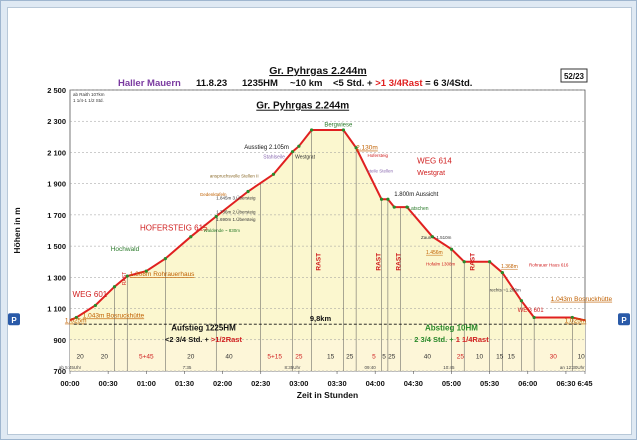 Image resolution: width=637 pixels, height=440 pixels. Describe the element at coordinates (203, 339) in the screenshot. I see `ascent-time: <2 3/4 Std. + >1/2Rast` at that location.